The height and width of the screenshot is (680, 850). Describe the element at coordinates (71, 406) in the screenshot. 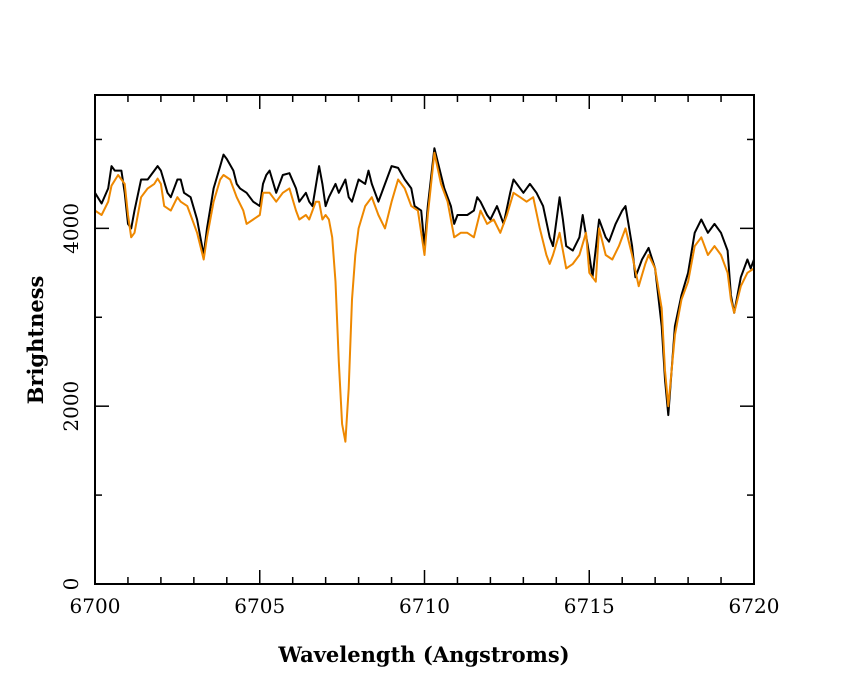

I see `y-tick-label: 2000` at that location.